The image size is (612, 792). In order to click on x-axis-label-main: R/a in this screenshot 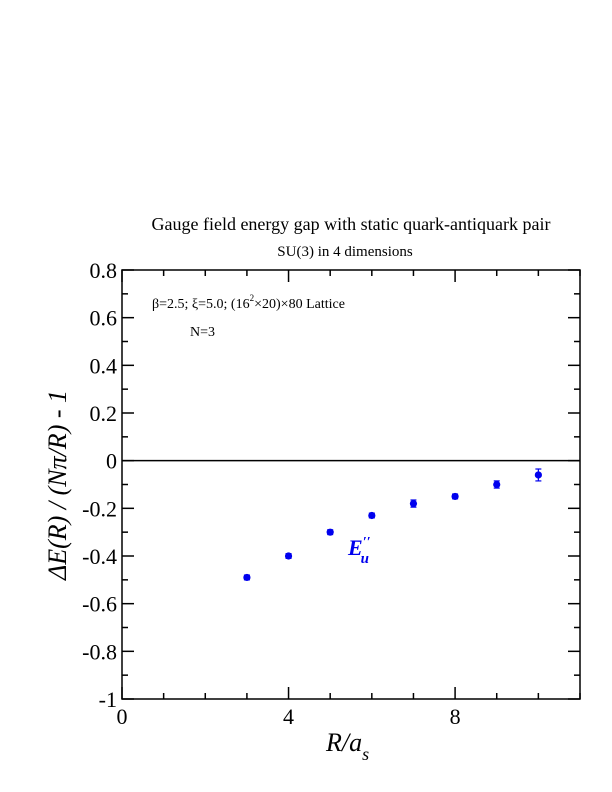, I will do `click(343, 742)`.